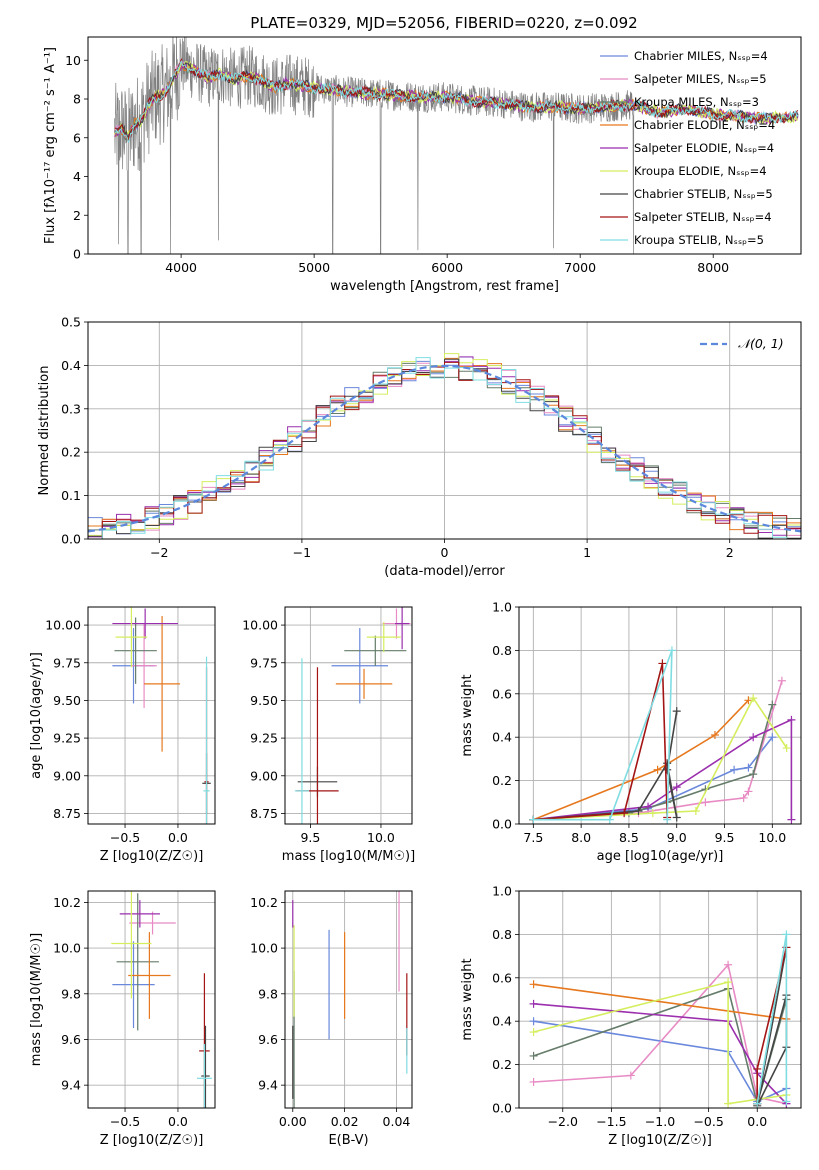 Image resolution: width=819 pixels, height=1170 pixels. Describe the element at coordinates (704, 125) in the screenshot. I see `legend-entry: Chabrier ELODIE, Nₛₛₚ=4` at that location.